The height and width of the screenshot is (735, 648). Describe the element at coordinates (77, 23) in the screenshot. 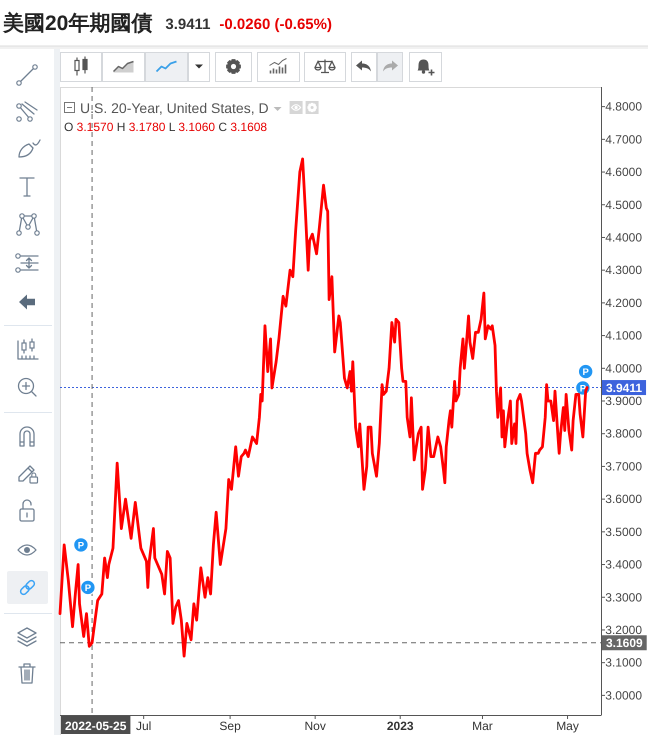

I see `chart-title: 美國20年期國債` at that location.